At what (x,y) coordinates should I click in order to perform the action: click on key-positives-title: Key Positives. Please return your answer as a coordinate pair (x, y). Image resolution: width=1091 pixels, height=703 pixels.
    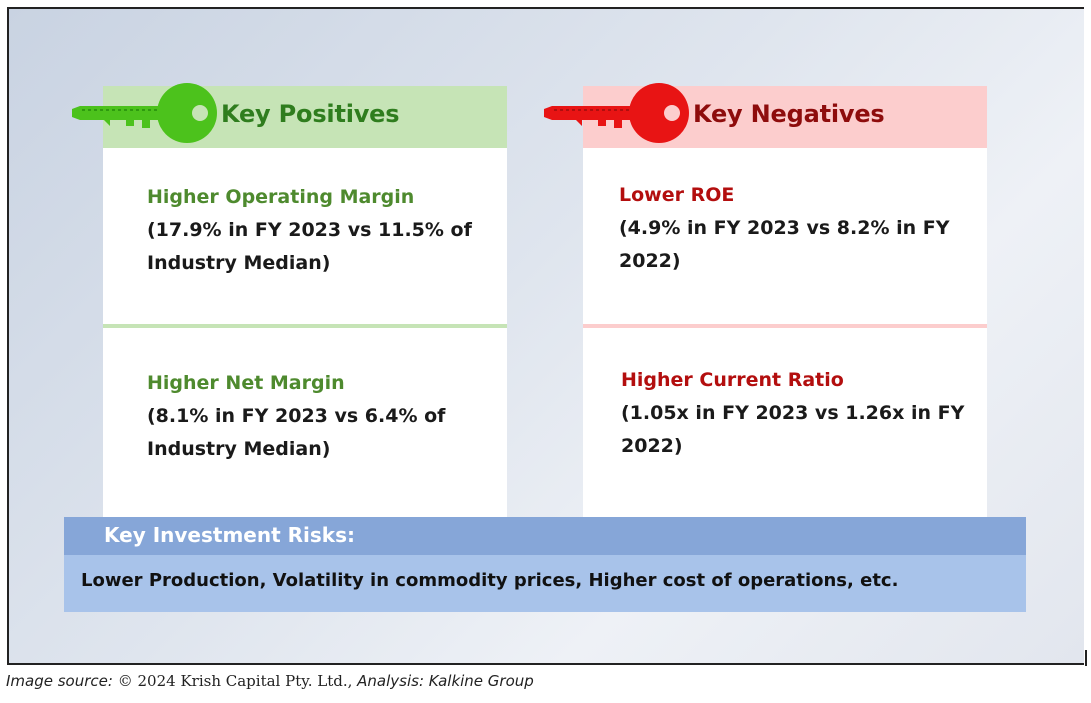
    Looking at the image, I should click on (310, 114).